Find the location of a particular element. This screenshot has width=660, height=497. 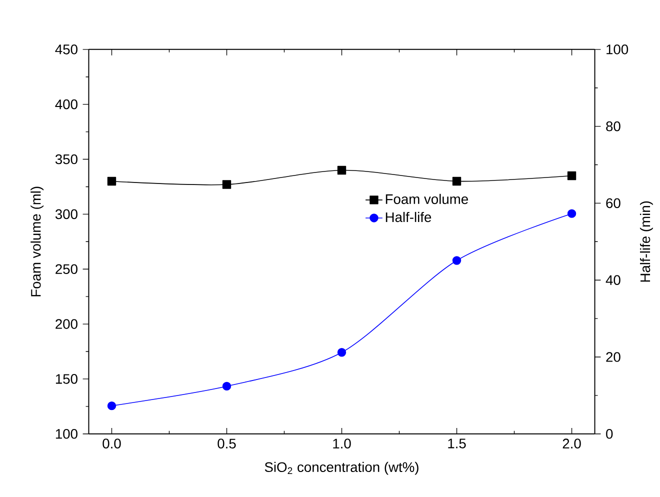

legend-label: Half-life is located at coordinates (409, 217).